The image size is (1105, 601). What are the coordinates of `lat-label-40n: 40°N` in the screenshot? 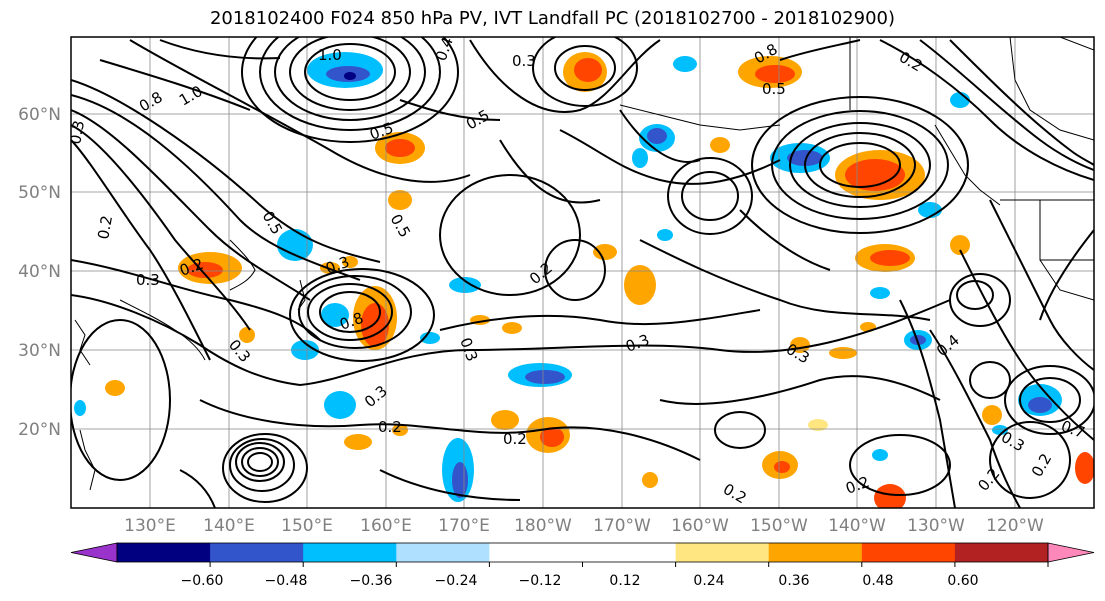 It's located at (39, 272).